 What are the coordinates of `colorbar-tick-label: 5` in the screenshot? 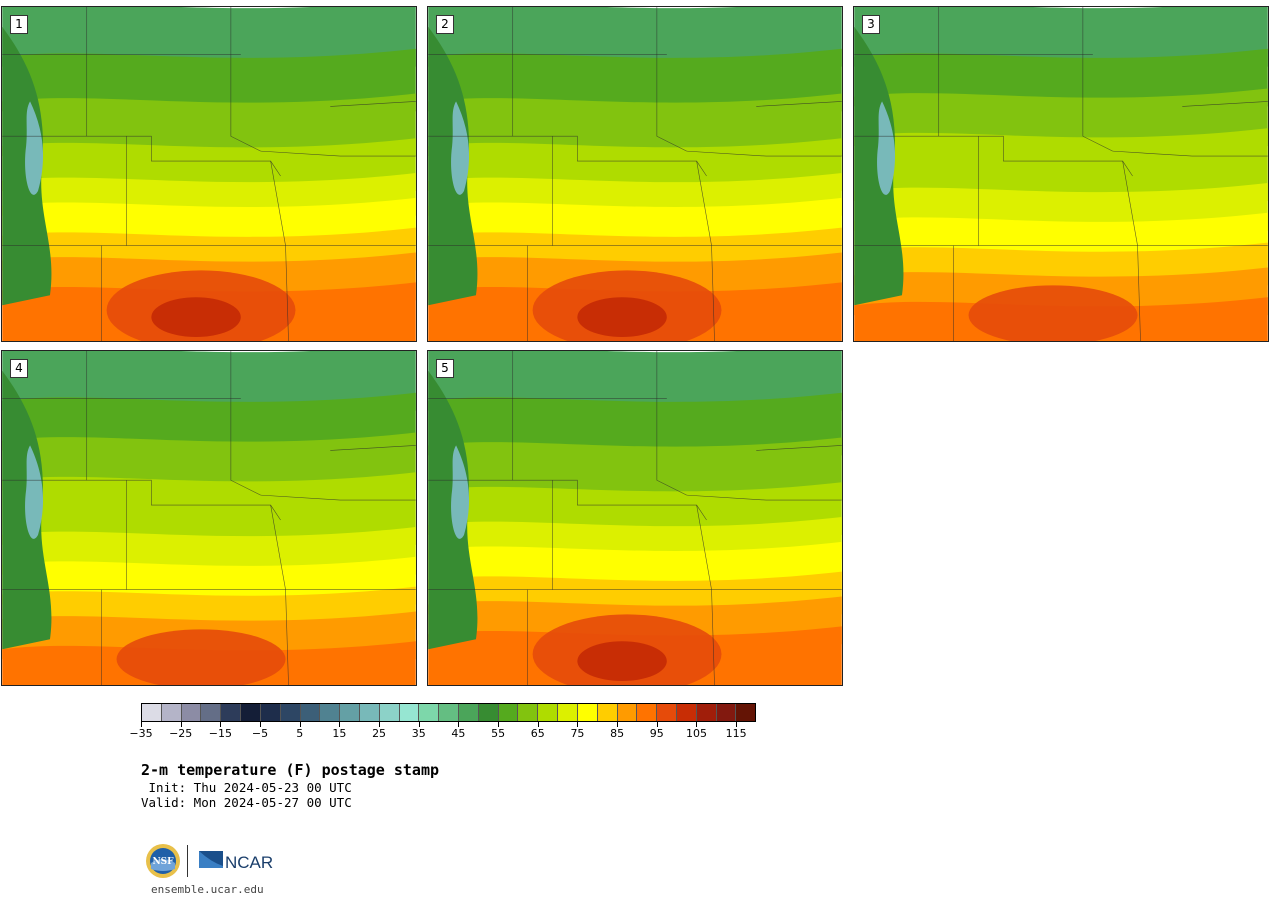 It's located at (300, 733).